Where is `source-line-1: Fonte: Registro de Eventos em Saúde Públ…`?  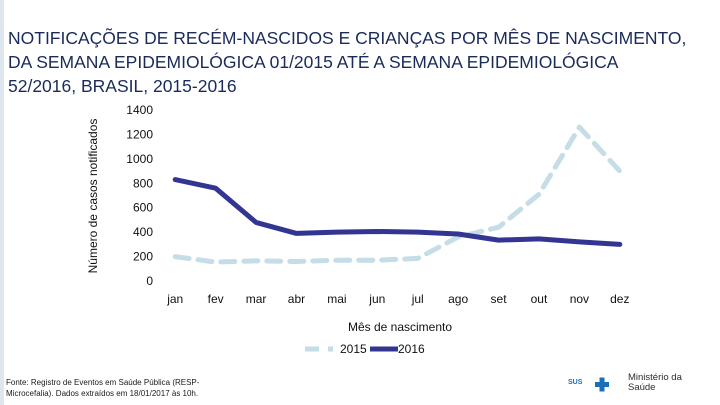 source-line-1: Fonte: Registro de Eventos em Saúde Públ… is located at coordinates (103, 382).